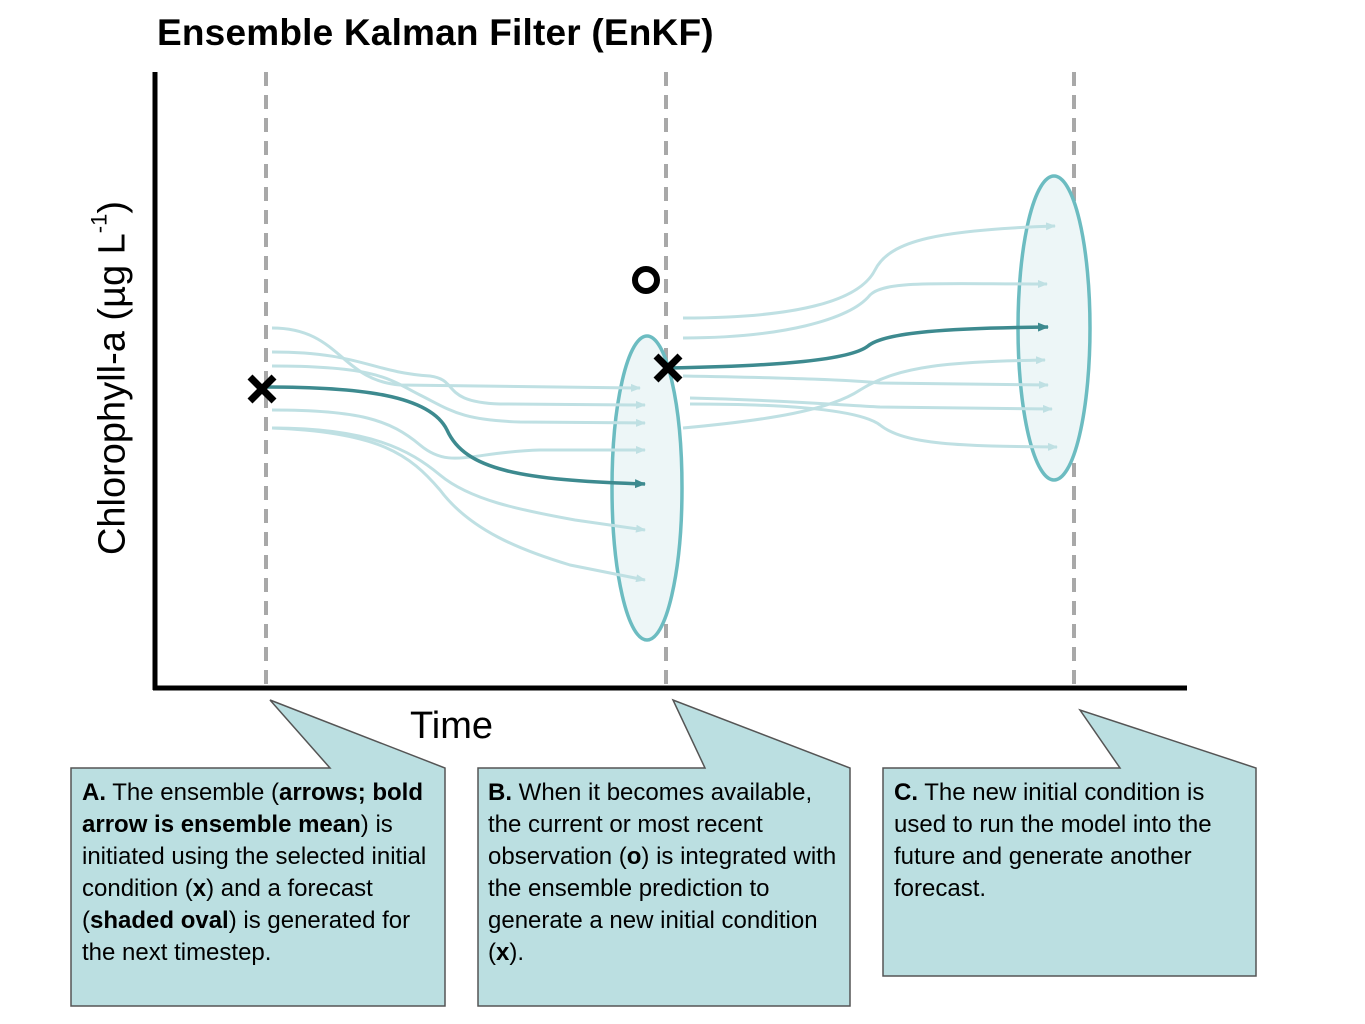 This screenshot has width=1365, height=1024. I want to click on x-axis-label: Time, so click(452, 726).